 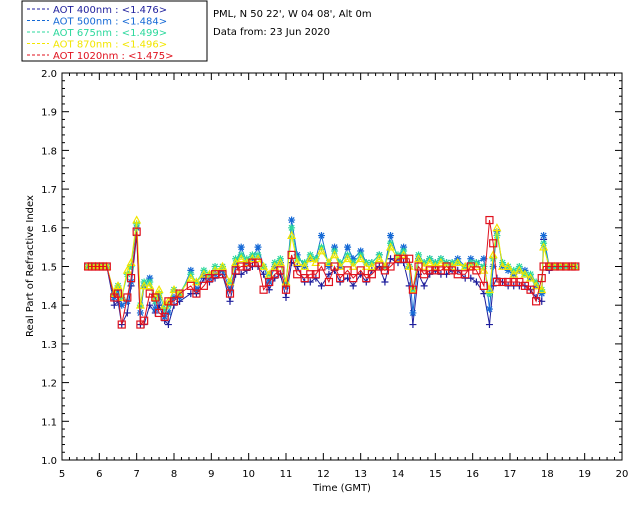 I want to click on y-tick-label: 1.1, so click(x=49, y=422).